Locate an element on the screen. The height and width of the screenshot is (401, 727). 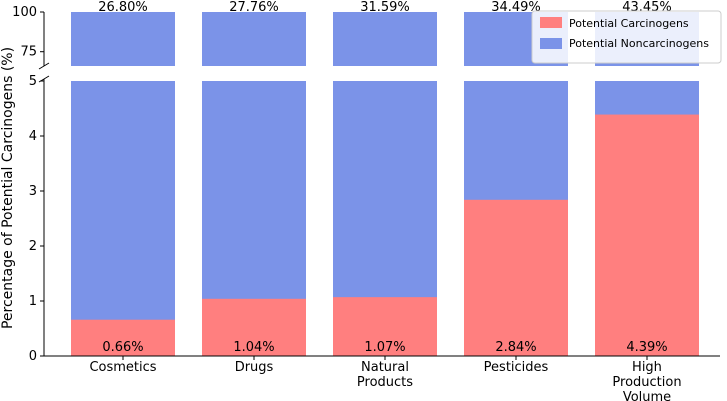
y-tick-label: 2 is located at coordinates (33, 246).